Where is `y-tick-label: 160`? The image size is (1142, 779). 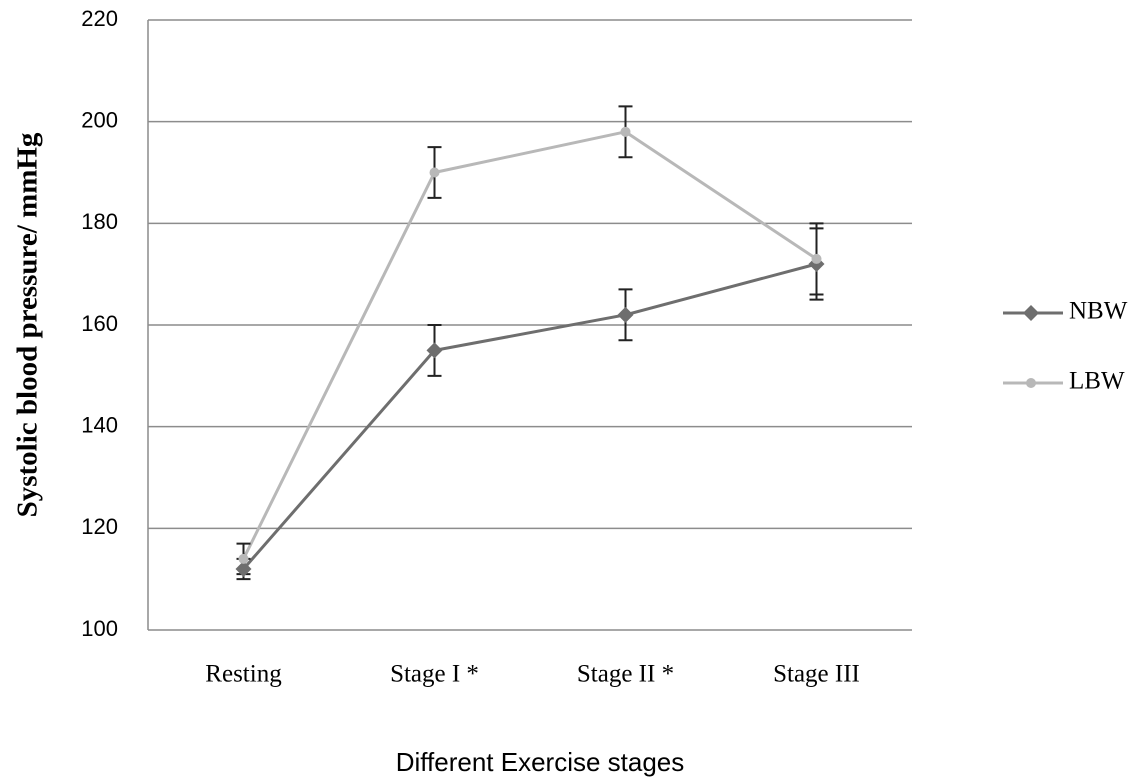 y-tick-label: 160 is located at coordinates (99, 323).